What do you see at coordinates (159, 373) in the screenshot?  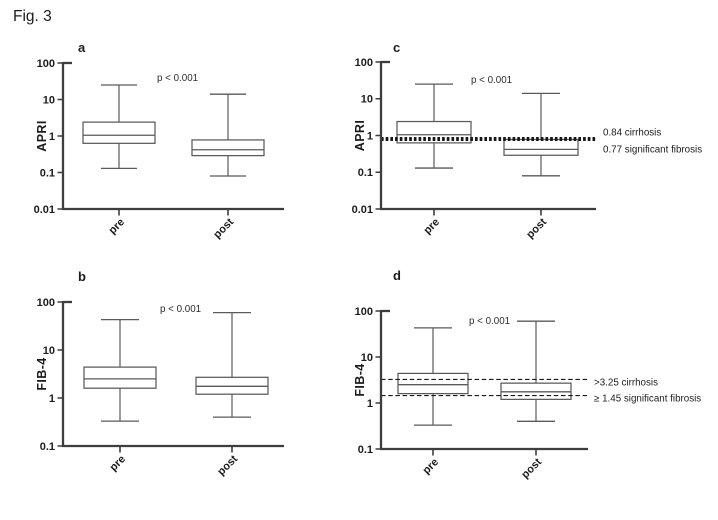 I see `panel-b: 100 10 1 0.1 pre post FIB-4 b p < 0.001` at bounding box center [159, 373].